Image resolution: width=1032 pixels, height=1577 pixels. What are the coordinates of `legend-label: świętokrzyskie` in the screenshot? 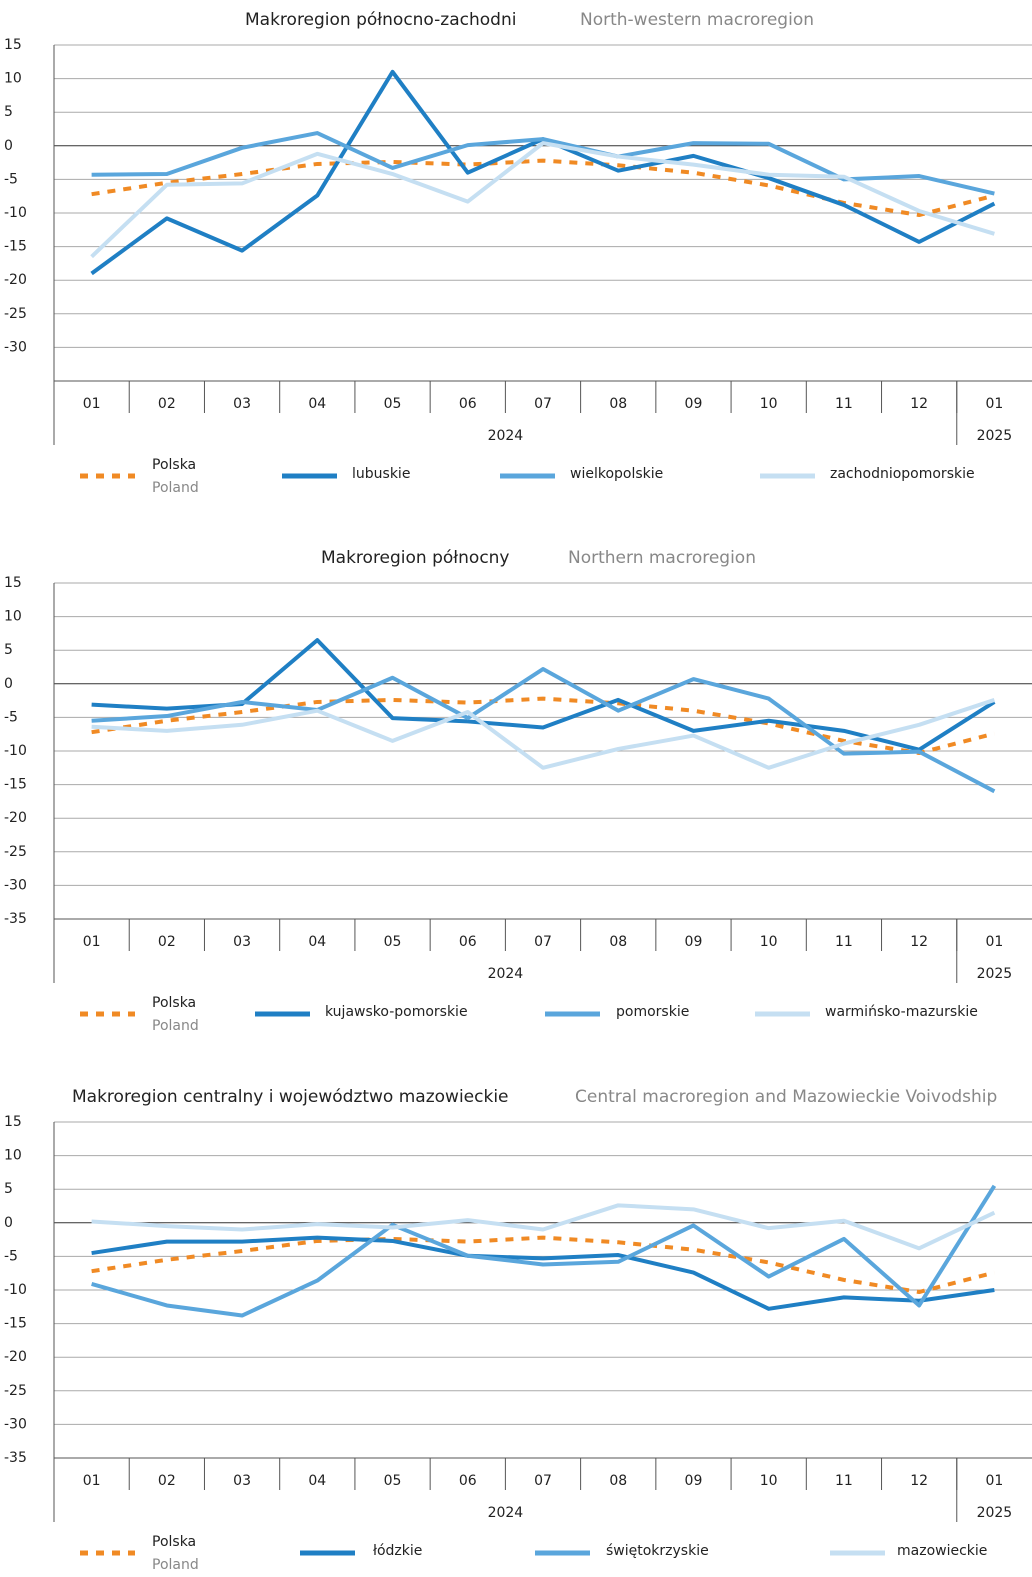 It's located at (657, 1551).